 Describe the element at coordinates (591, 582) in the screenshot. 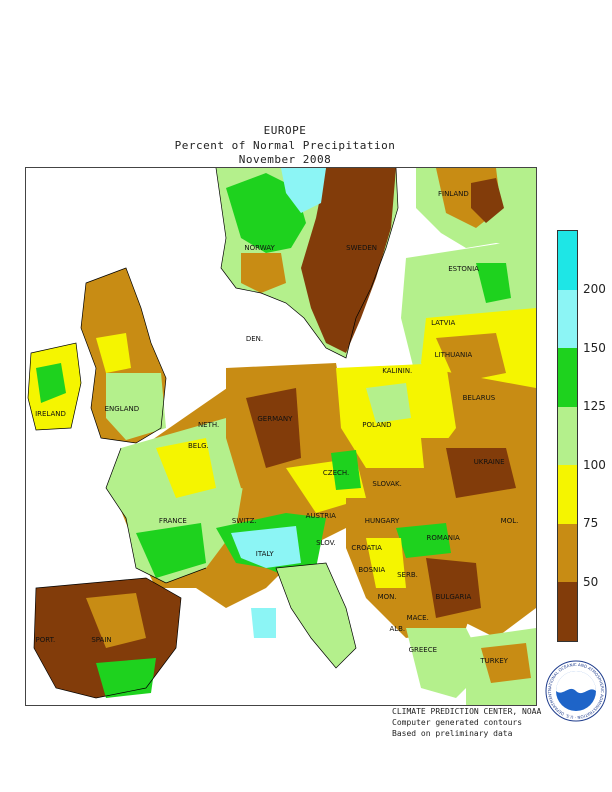

I see `legend-tick-50: 50` at that location.